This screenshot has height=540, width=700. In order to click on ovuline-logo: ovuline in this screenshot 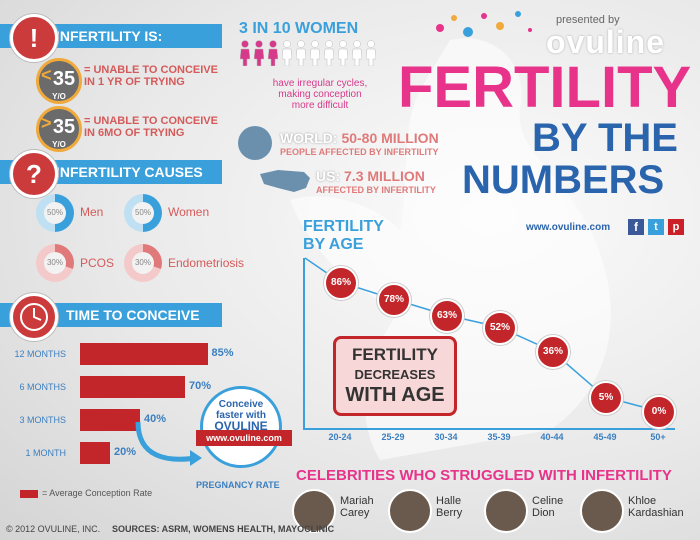, I will do `click(606, 42)`.